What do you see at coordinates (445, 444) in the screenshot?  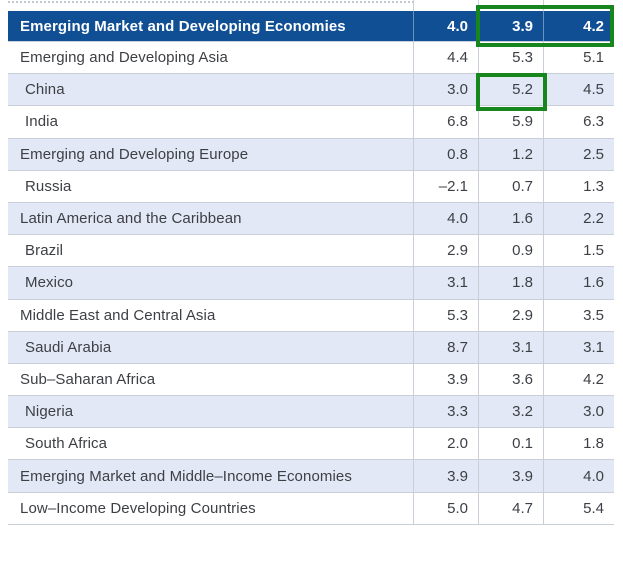 I see `value-cell: 2.0` at bounding box center [445, 444].